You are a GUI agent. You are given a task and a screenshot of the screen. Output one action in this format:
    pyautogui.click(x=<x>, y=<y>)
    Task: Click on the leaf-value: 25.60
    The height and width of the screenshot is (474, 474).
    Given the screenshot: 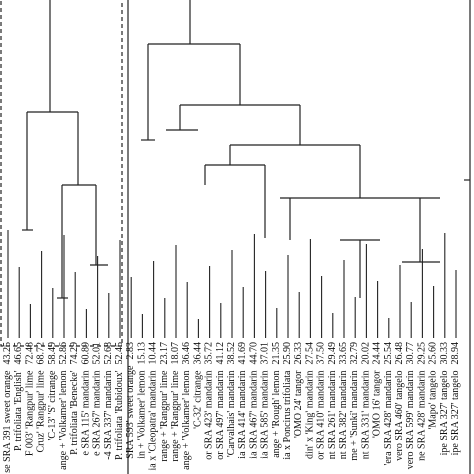 What is the action you would take?
    pyautogui.click(x=433, y=353)
    